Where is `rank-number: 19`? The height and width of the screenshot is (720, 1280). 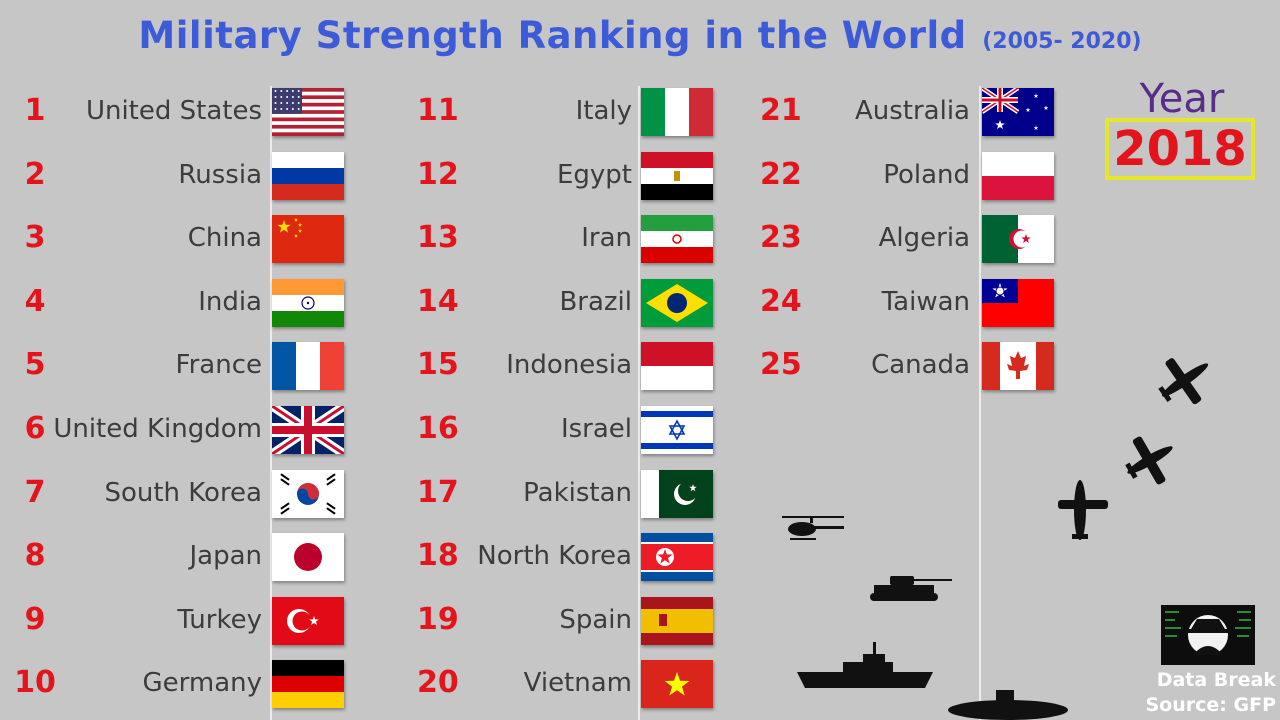
rank-number: 19 is located at coordinates (438, 619).